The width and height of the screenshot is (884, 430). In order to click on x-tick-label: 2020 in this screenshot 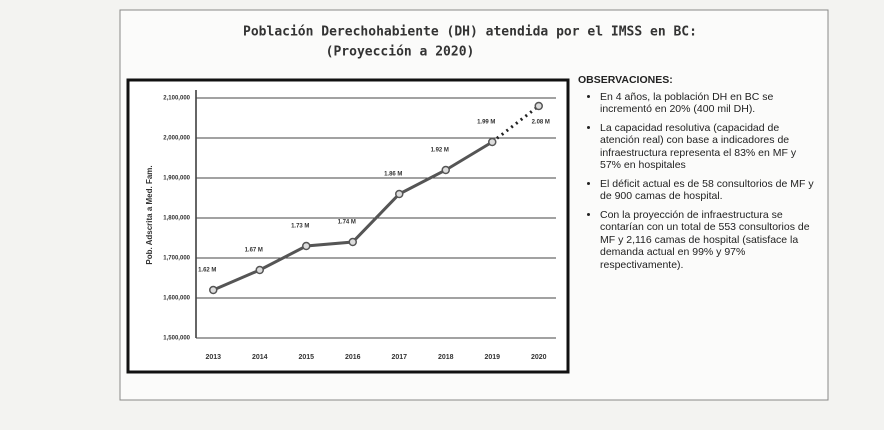, I will do `click(539, 357)`.